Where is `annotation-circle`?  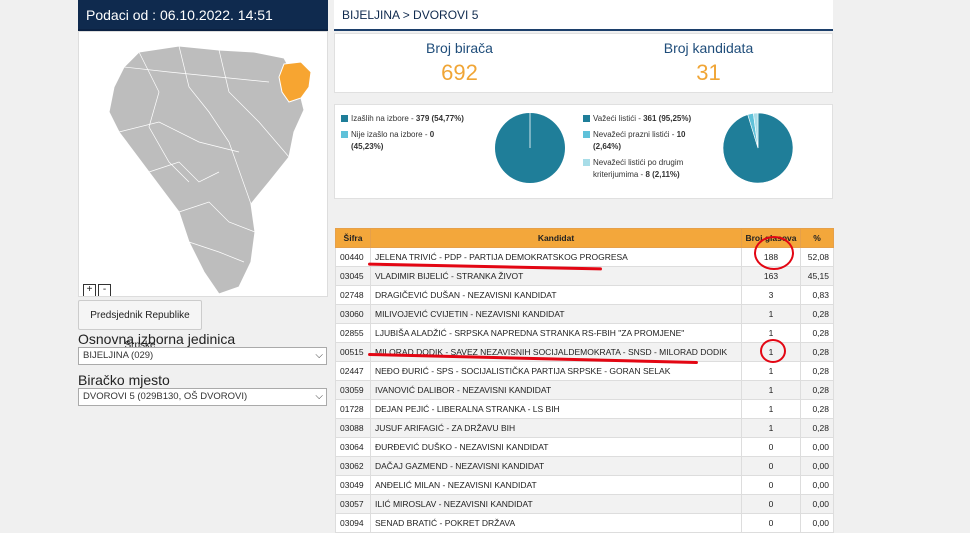 annotation-circle is located at coordinates (773, 351).